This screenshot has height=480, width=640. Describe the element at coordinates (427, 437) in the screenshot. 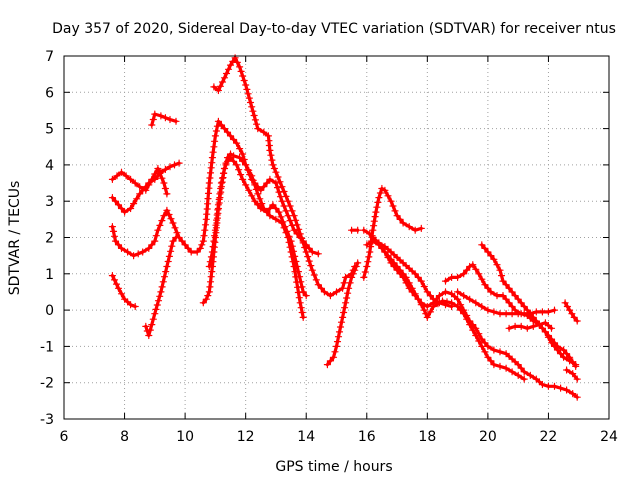

I see `x-tick-label: 18` at that location.